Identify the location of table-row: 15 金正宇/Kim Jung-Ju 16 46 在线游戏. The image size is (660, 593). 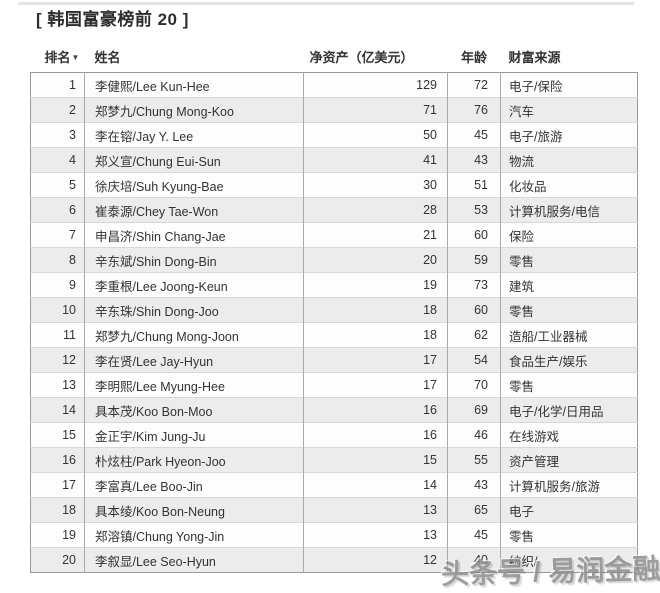
(334, 435).